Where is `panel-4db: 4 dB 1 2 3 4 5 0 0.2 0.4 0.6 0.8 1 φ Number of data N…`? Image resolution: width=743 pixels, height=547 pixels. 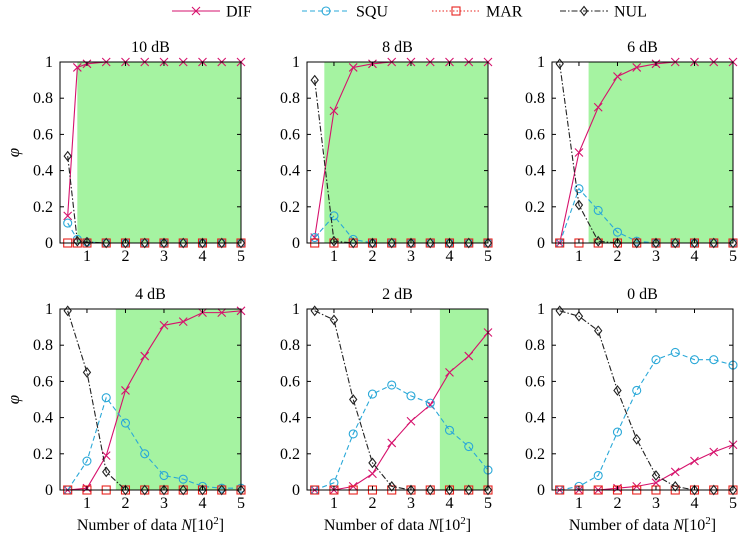 panel-4db: 4 dB 1 2 3 4 5 0 0.2 0.4 0.6 0.8 1 φ Number of data N… is located at coordinates (125, 410).